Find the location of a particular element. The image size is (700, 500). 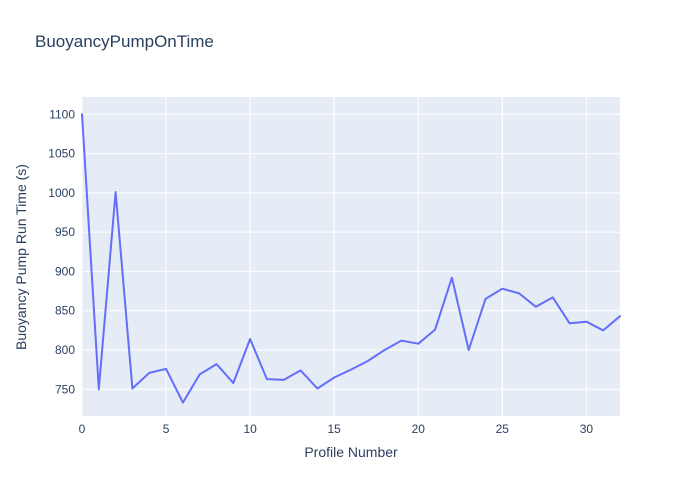

y-tick-label: 1000 is located at coordinates (61, 193).